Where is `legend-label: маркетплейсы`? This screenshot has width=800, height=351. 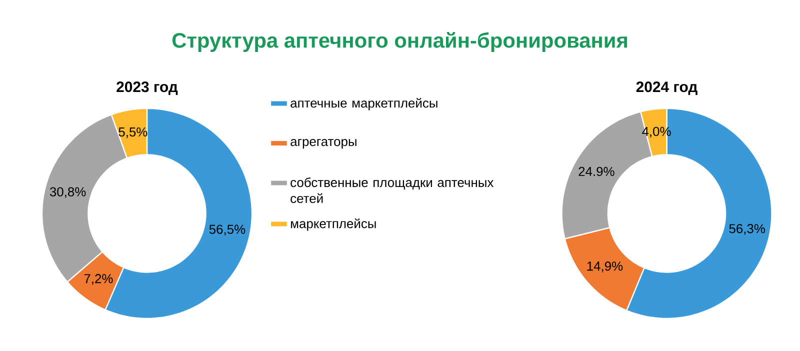 legend-label: маркетплейсы is located at coordinates (333, 224).